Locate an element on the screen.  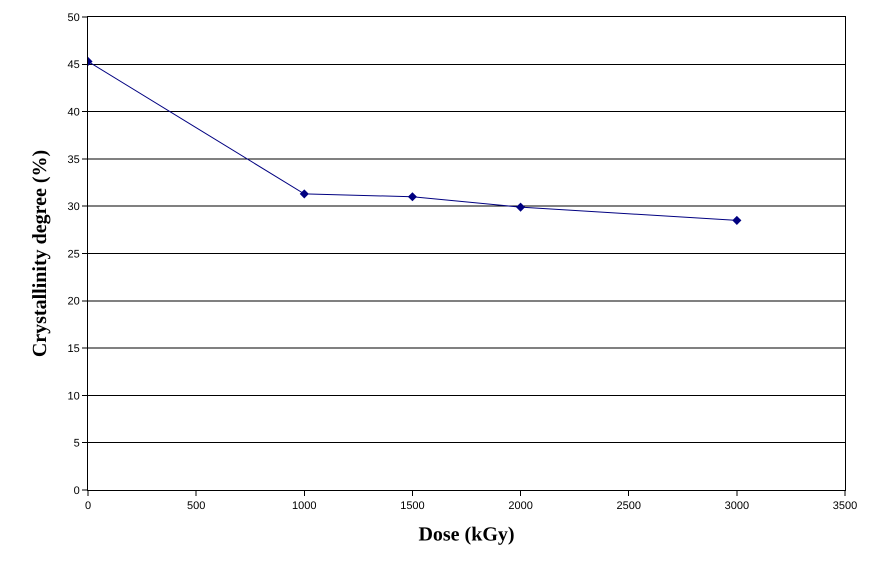
x-tick-label: 1500 is located at coordinates (412, 506).